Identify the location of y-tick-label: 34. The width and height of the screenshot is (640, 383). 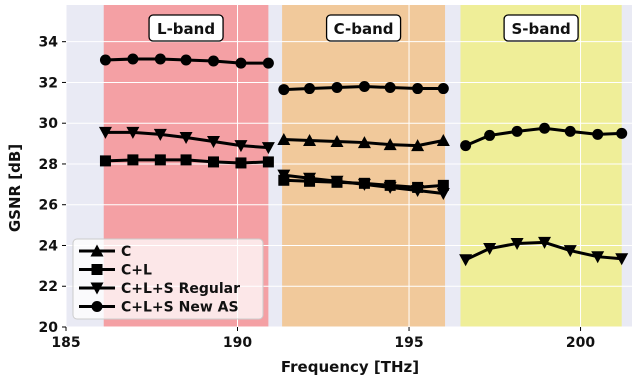
(49, 43).